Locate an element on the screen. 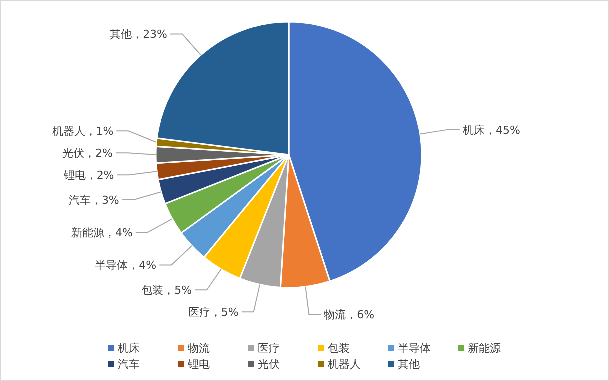 This screenshot has width=609, height=381. legend-label: 汽车 is located at coordinates (129, 364).